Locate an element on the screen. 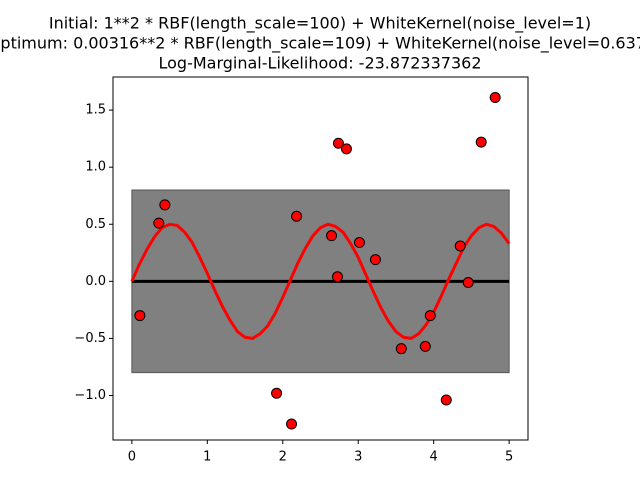 This screenshot has width=640, height=480. x-tick-label: 0 is located at coordinates (132, 457).